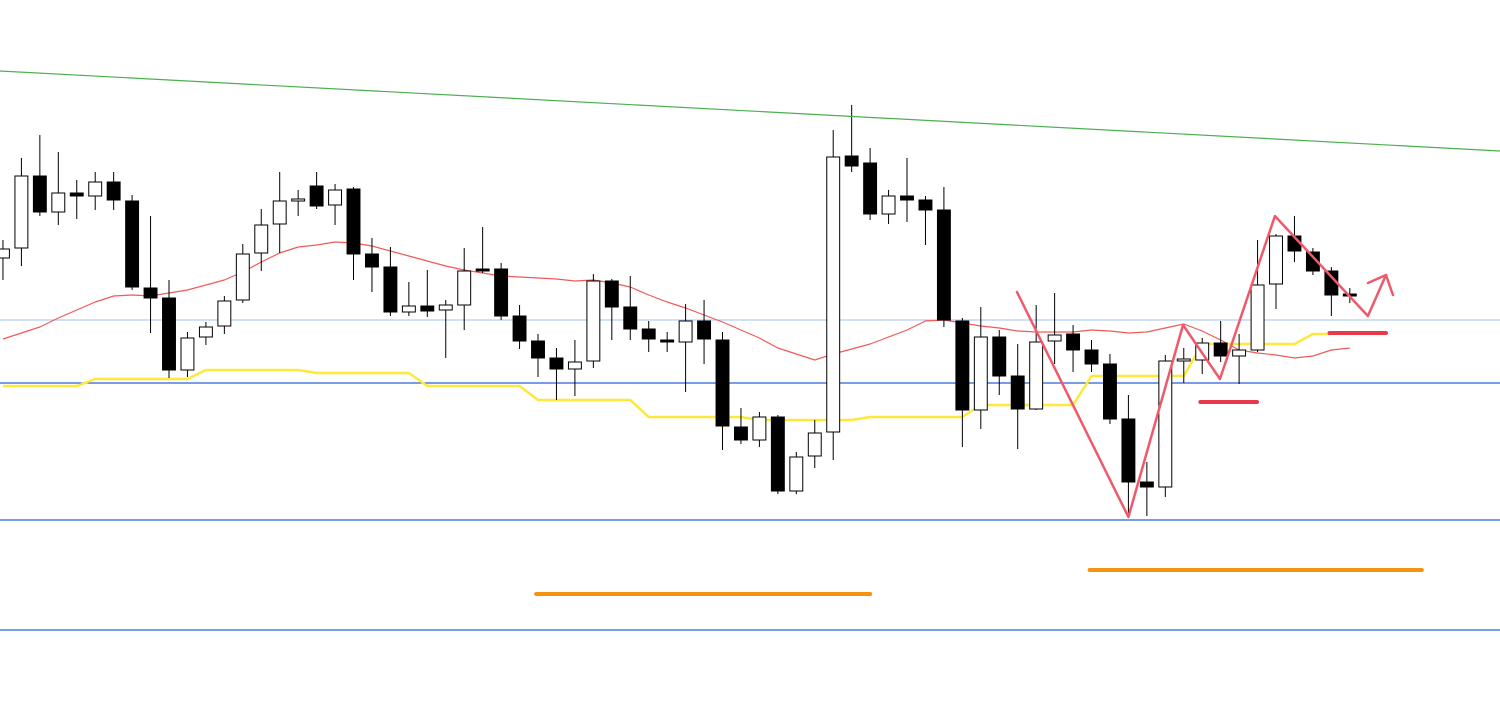 Image resolution: width=1500 pixels, height=709 pixels. I want to click on arrow-head, so click(1380, 285).